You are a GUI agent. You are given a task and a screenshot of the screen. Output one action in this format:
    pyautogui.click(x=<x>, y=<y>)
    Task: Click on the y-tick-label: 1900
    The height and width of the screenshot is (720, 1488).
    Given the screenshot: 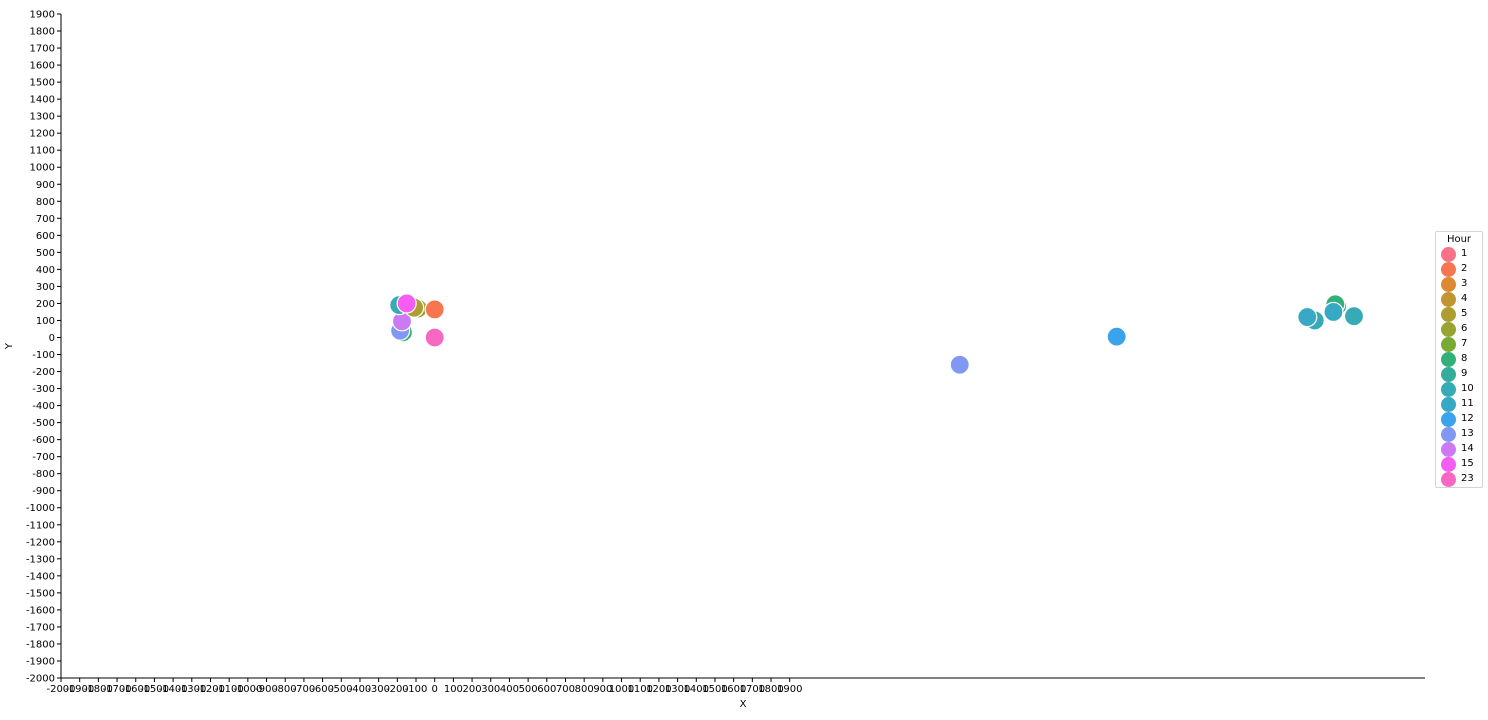 What is the action you would take?
    pyautogui.click(x=42, y=15)
    